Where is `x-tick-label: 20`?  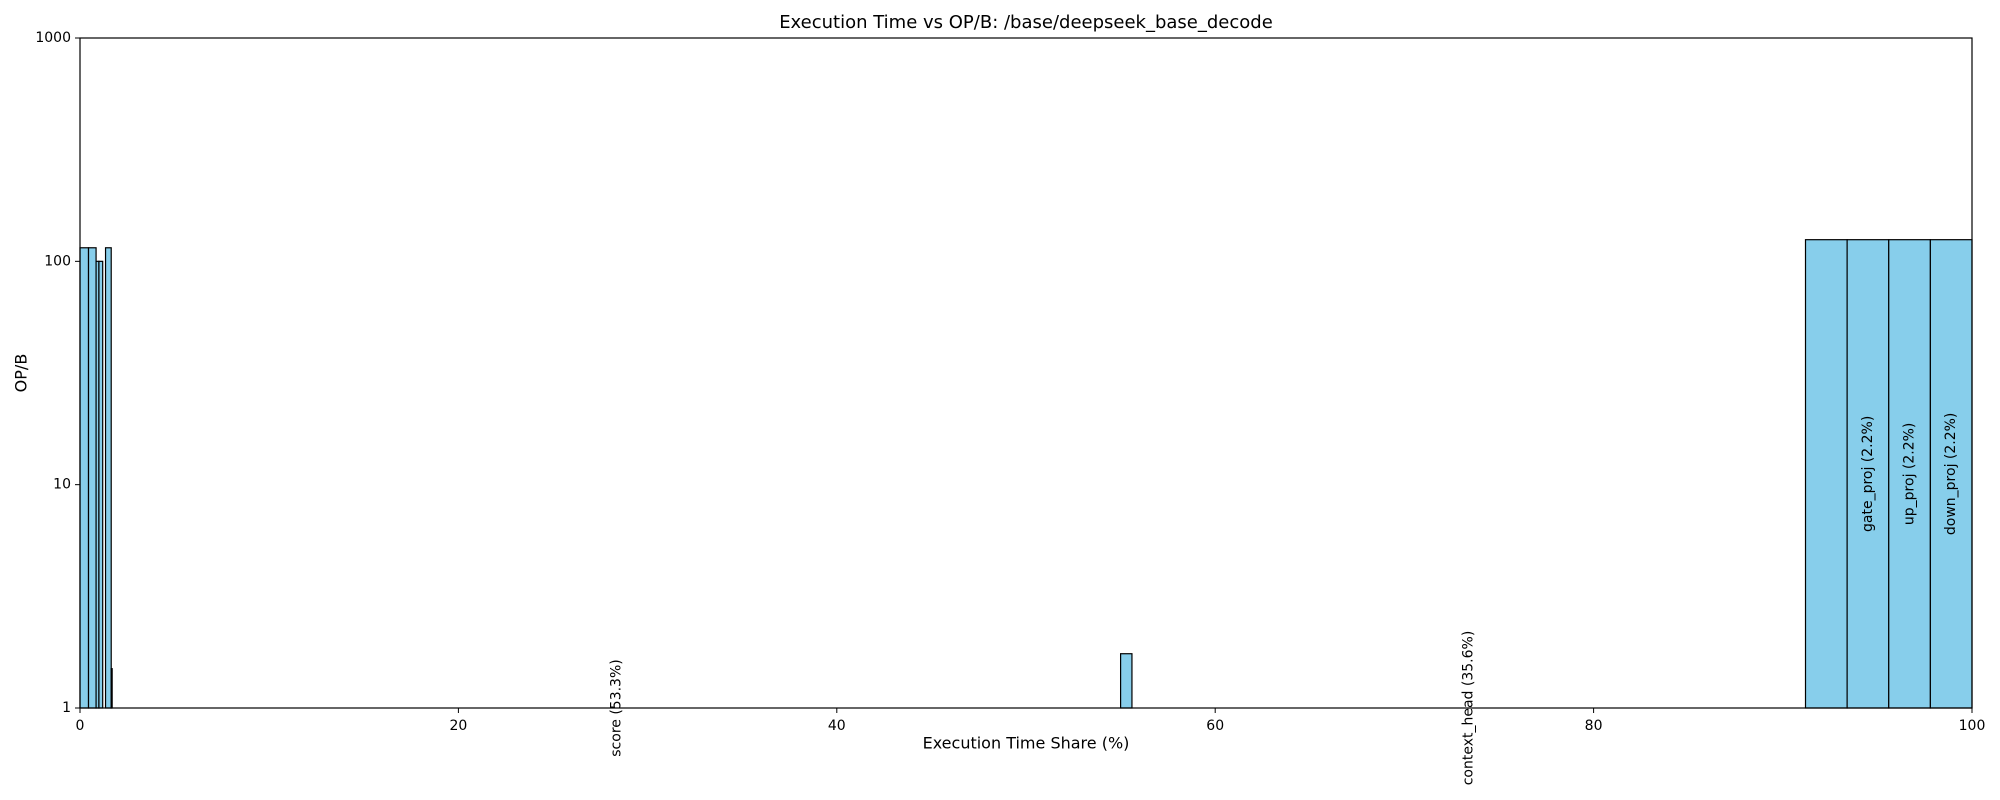 x-tick-label: 20 is located at coordinates (458, 726).